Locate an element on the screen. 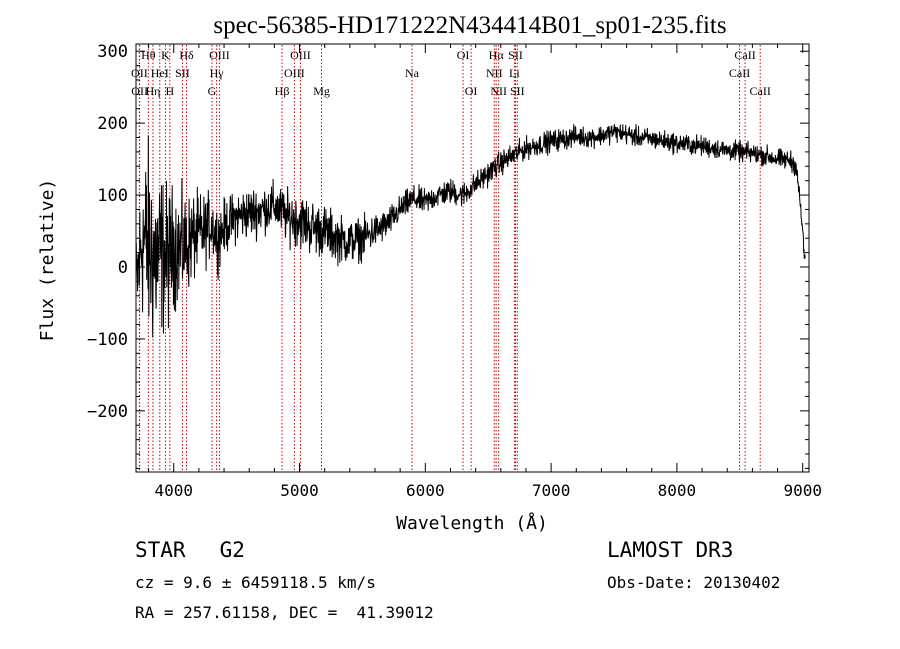  y-axis-label: Flux (relative) is located at coordinates (47, 260).